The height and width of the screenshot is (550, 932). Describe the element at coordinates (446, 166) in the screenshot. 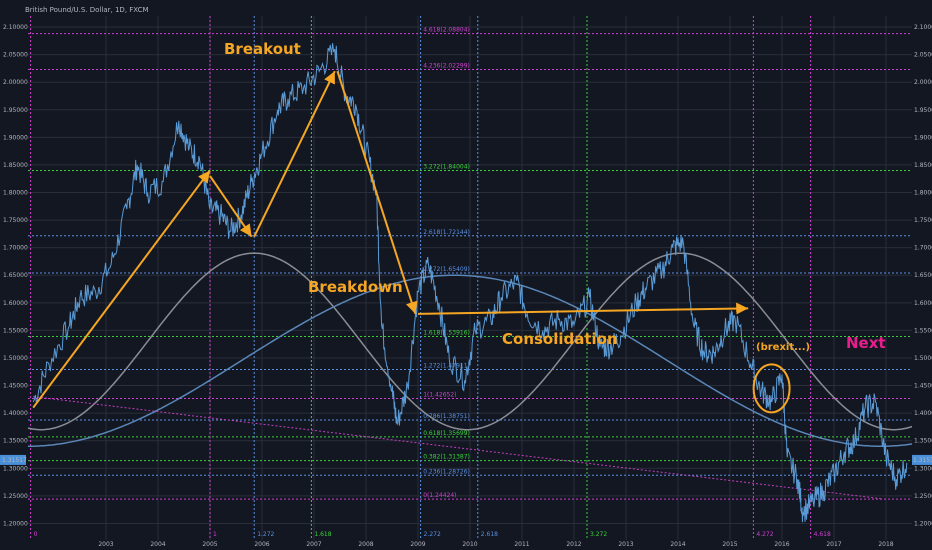

I see `fib-level-label: 3.272(1.84004)` at that location.